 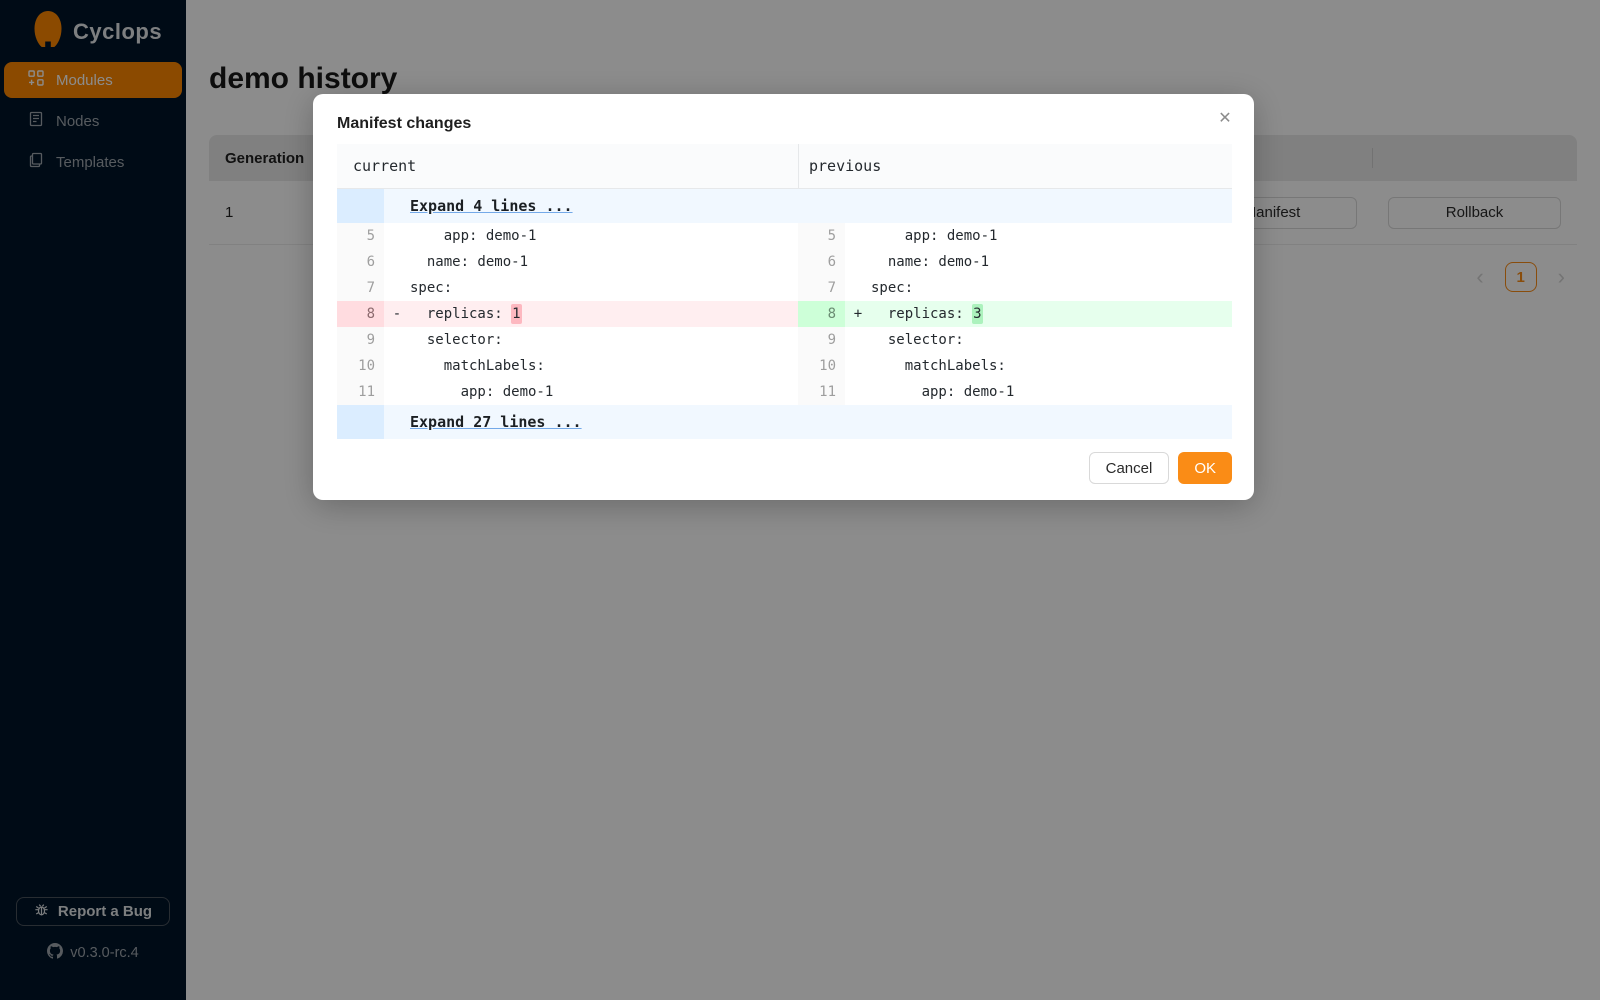 I want to click on code-line-added: replicas: 3, so click(x=1051, y=314).